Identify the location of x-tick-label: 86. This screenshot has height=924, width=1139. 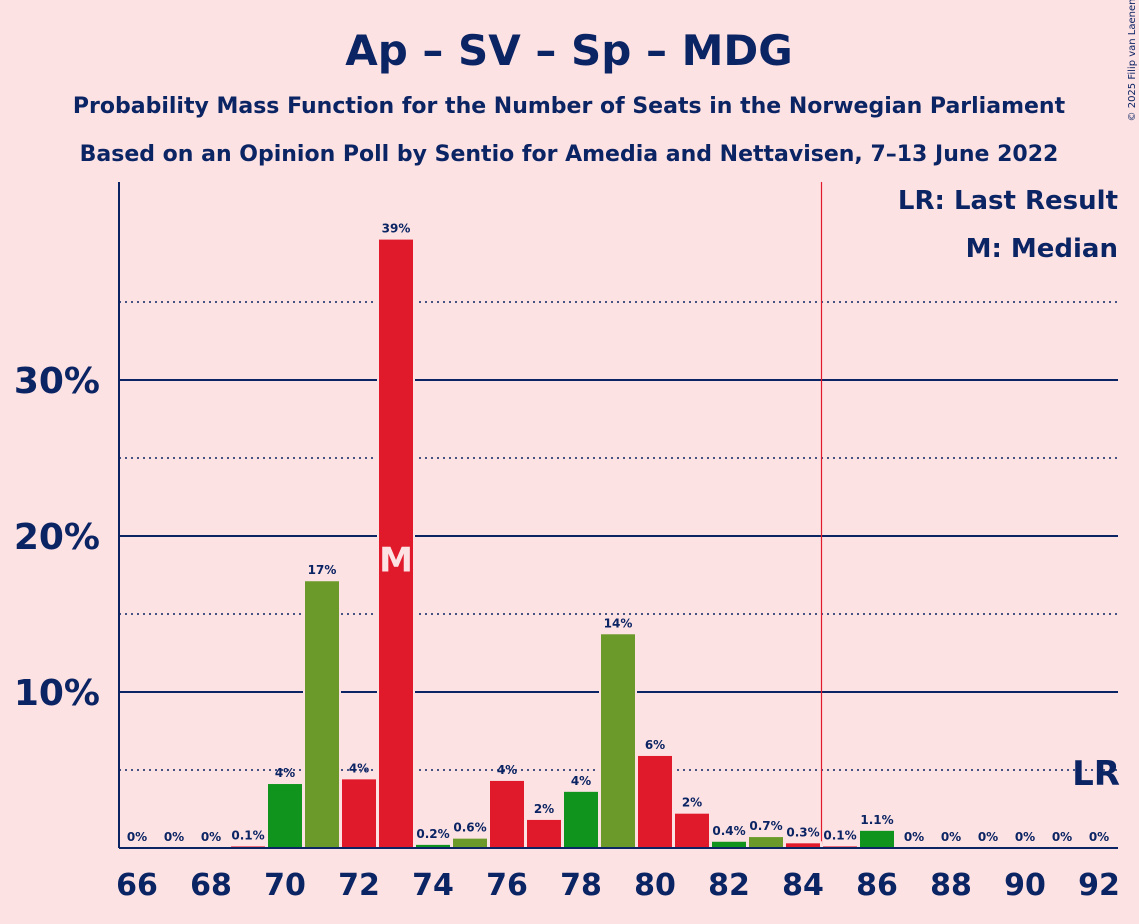
(877, 885).